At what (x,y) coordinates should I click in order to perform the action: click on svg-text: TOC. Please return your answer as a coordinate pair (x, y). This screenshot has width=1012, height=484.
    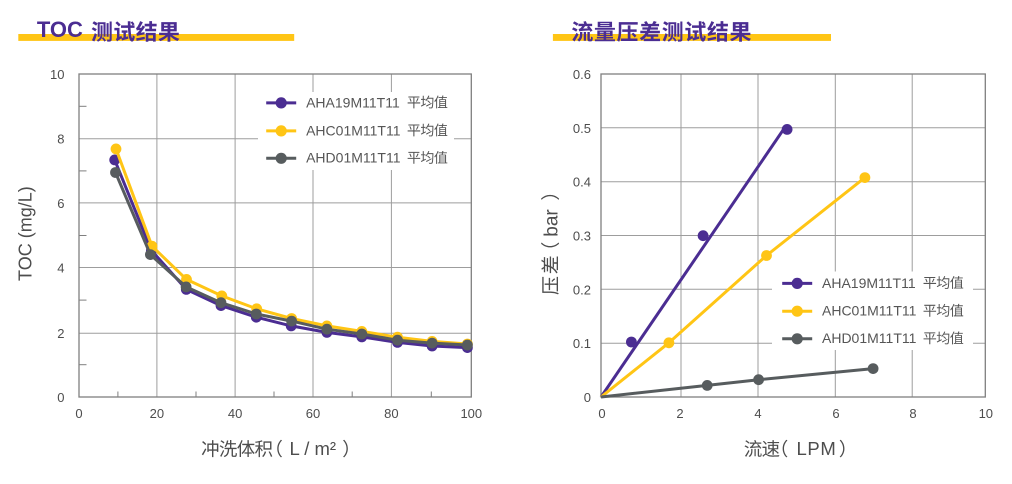
    Looking at the image, I should click on (60, 29).